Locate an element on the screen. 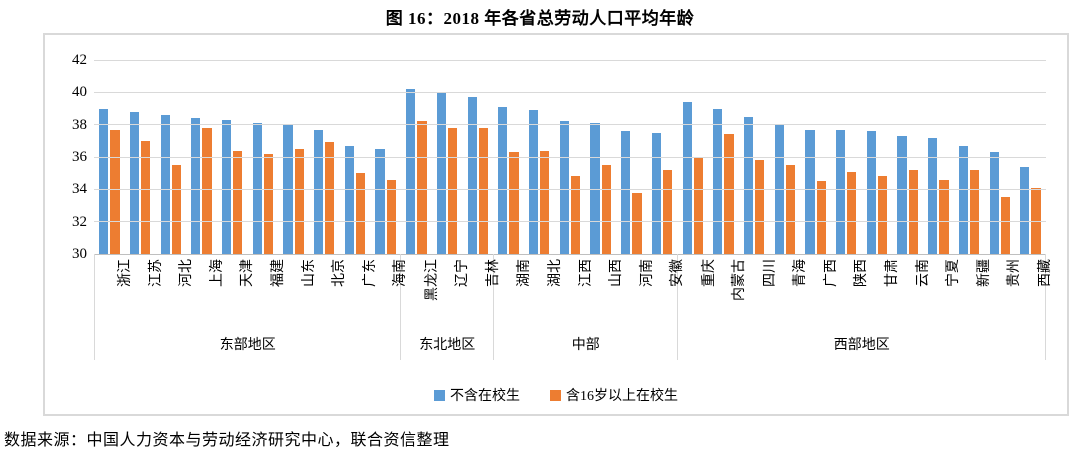 The height and width of the screenshot is (455, 1080). x-label-cell: 上海 is located at coordinates (206, 290).